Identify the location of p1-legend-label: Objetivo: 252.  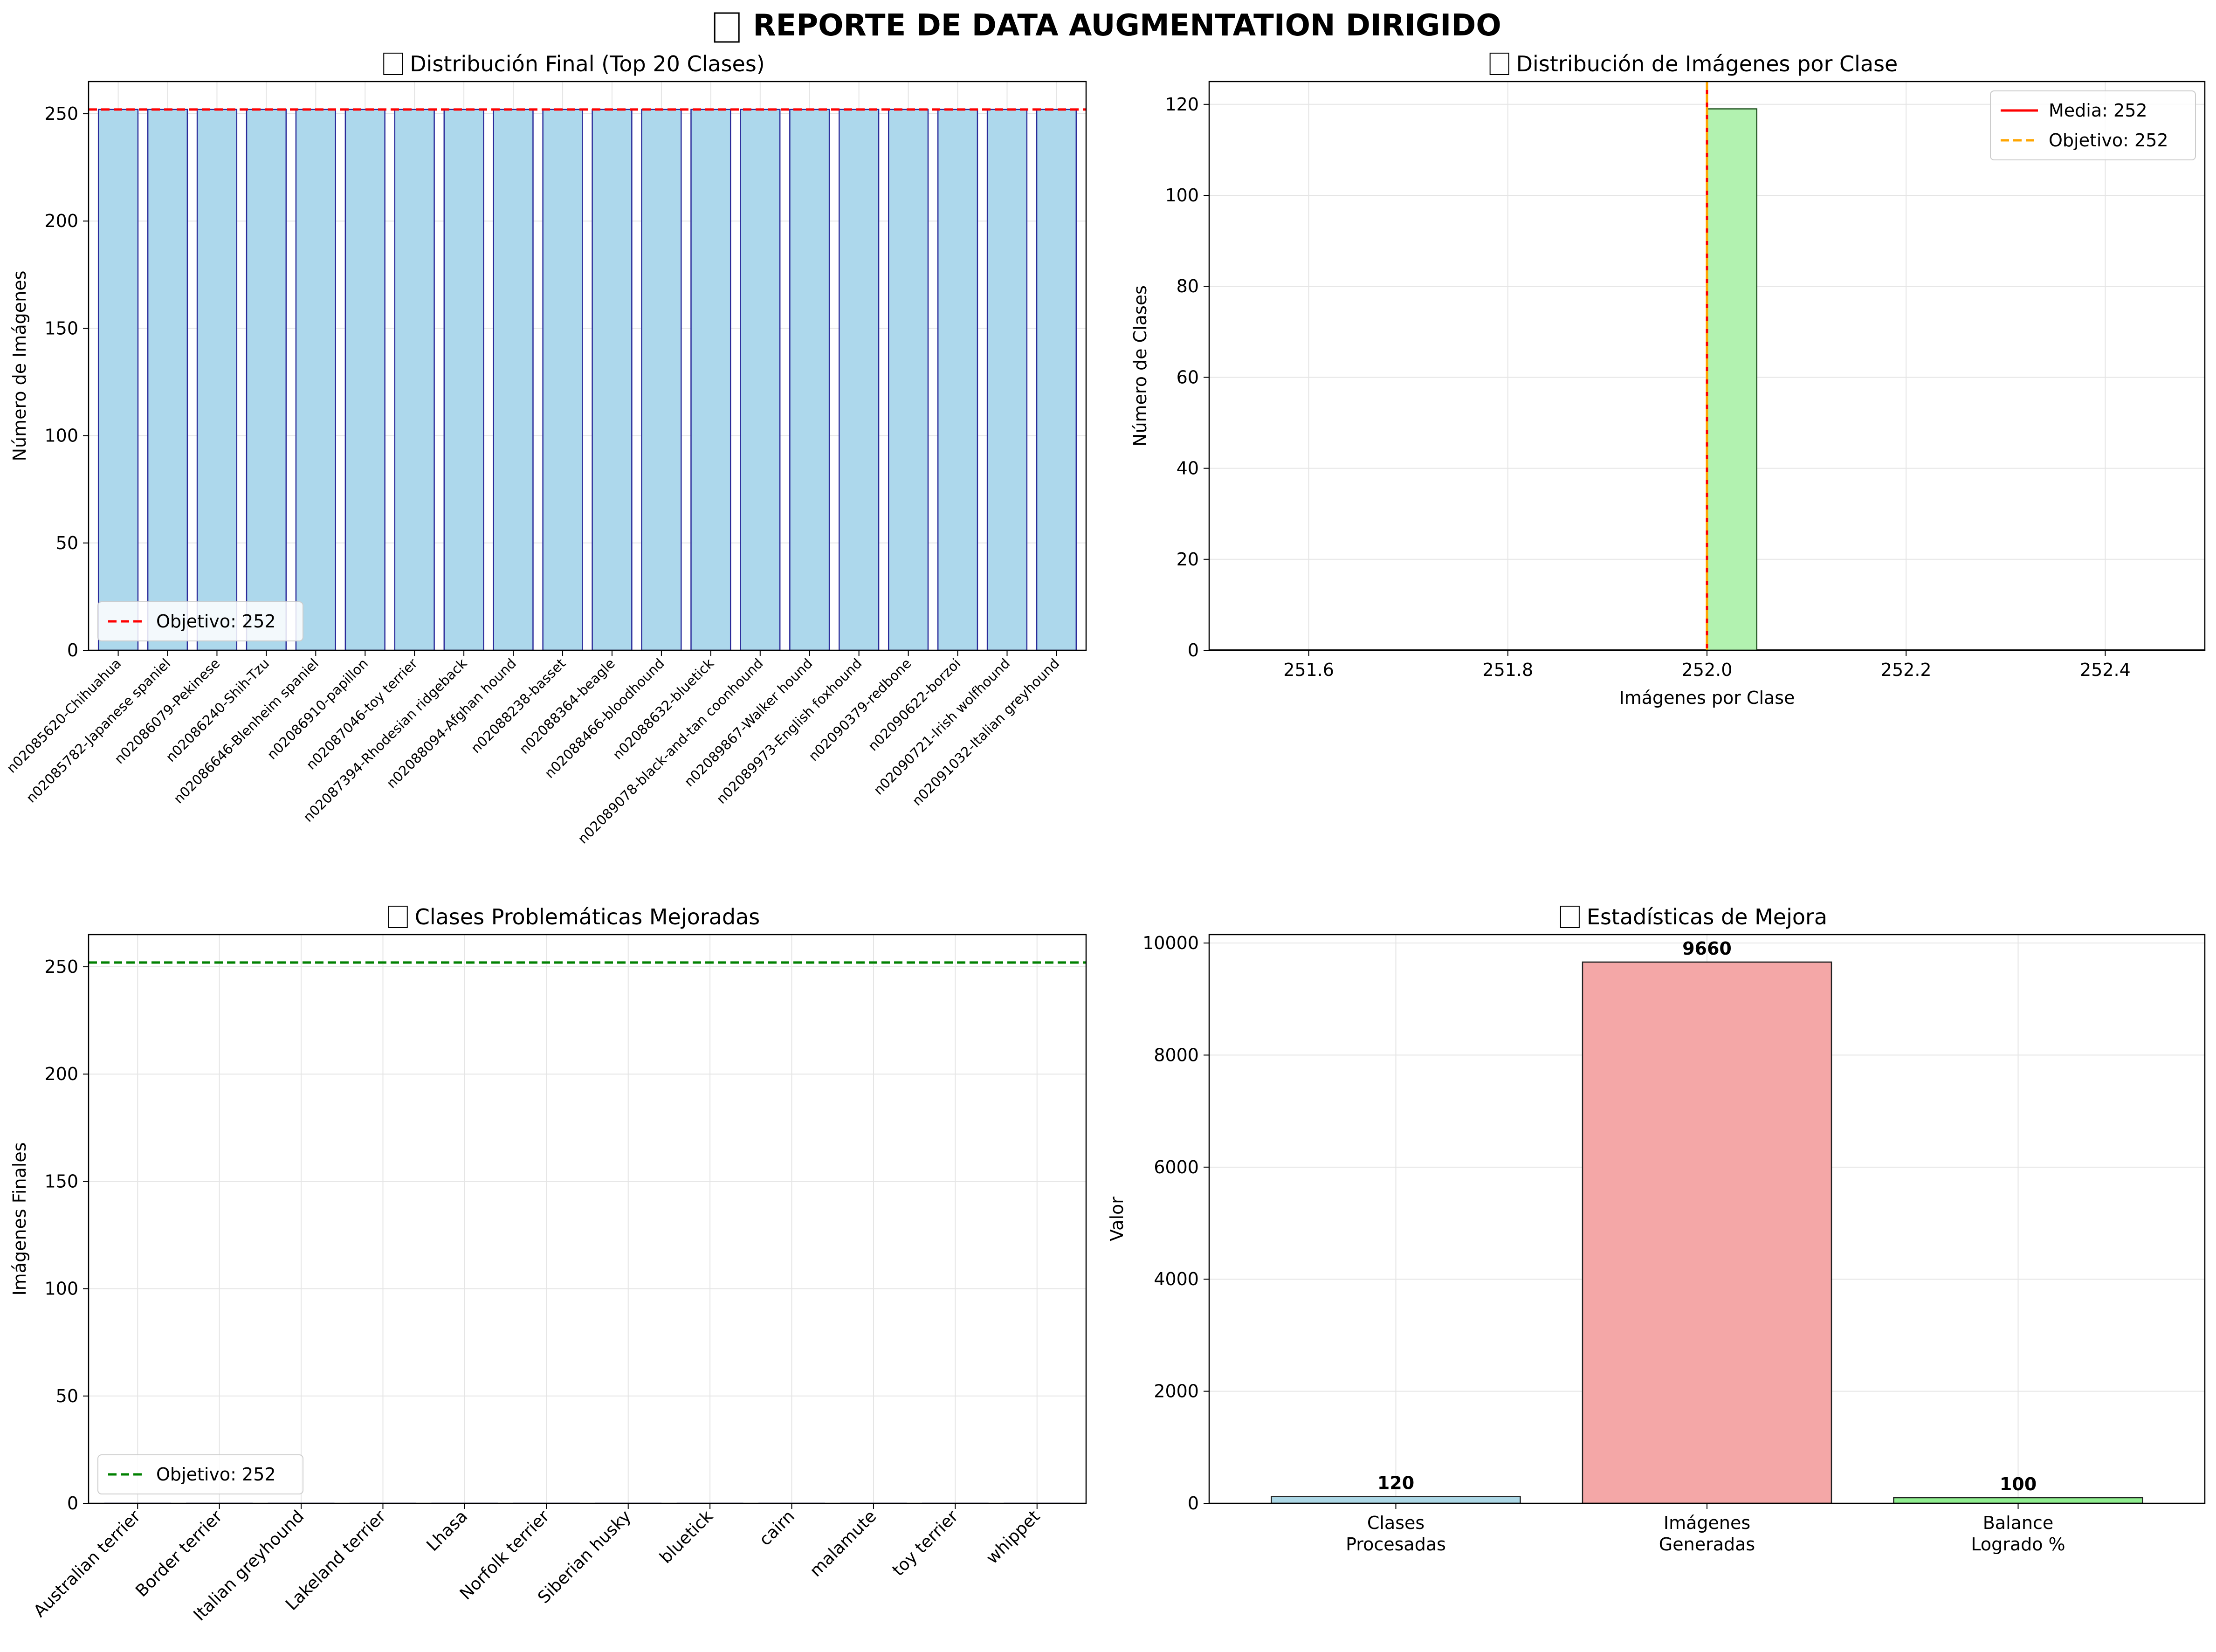
(216, 621).